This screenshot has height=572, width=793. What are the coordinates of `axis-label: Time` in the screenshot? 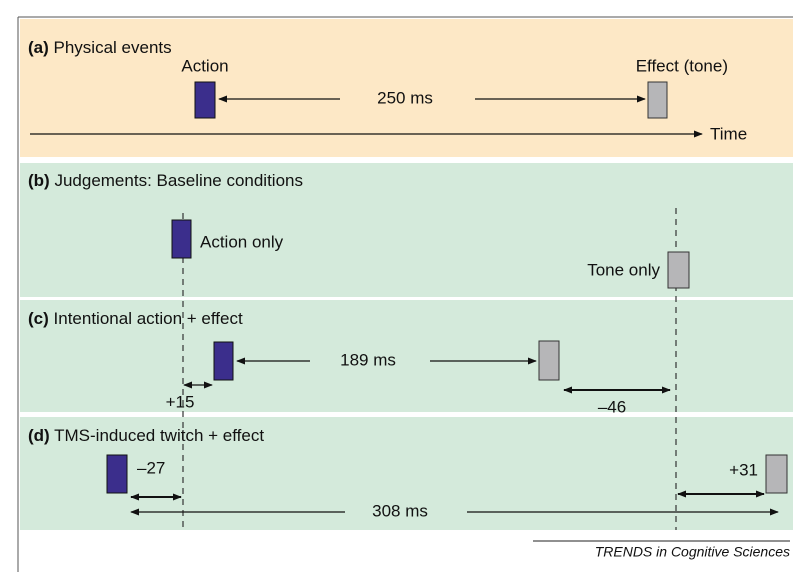 It's located at (728, 133).